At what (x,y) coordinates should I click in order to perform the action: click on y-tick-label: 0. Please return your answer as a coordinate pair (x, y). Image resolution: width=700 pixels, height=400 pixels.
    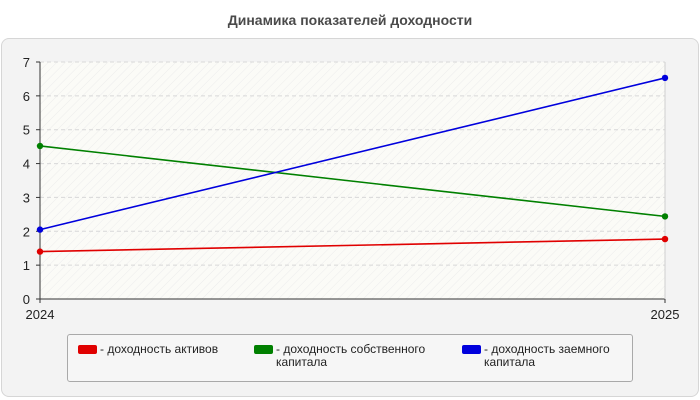
    Looking at the image, I should click on (26, 299).